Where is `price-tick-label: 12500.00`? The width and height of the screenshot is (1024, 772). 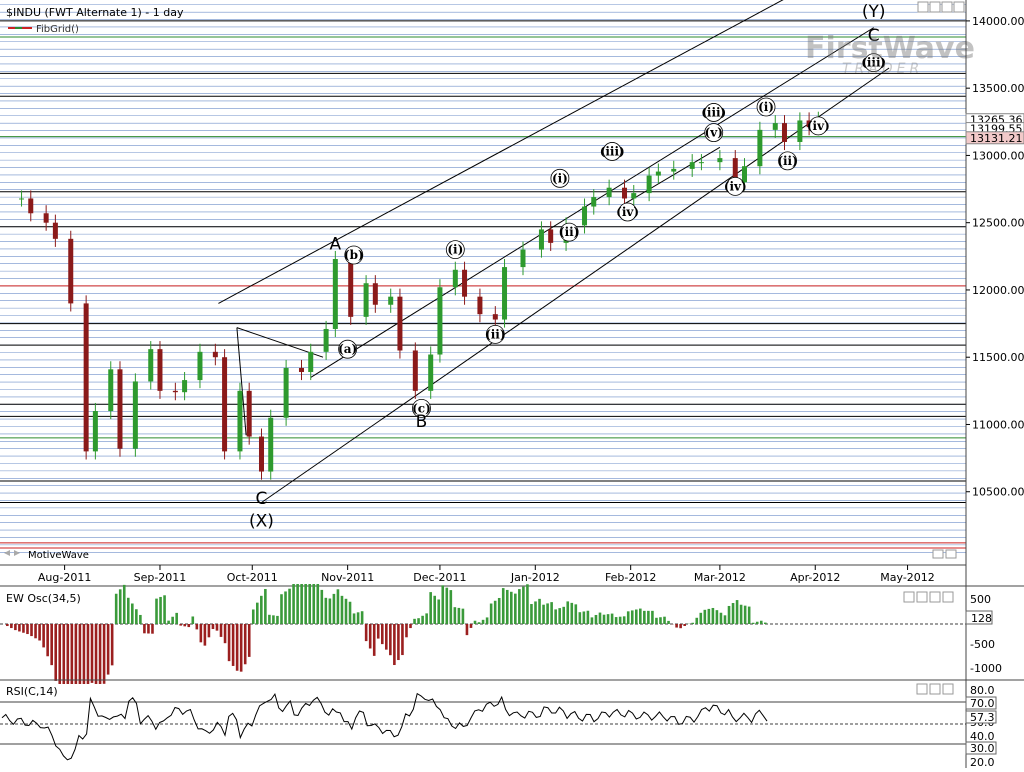
price-tick-label: 12500.00 is located at coordinates (998, 223).